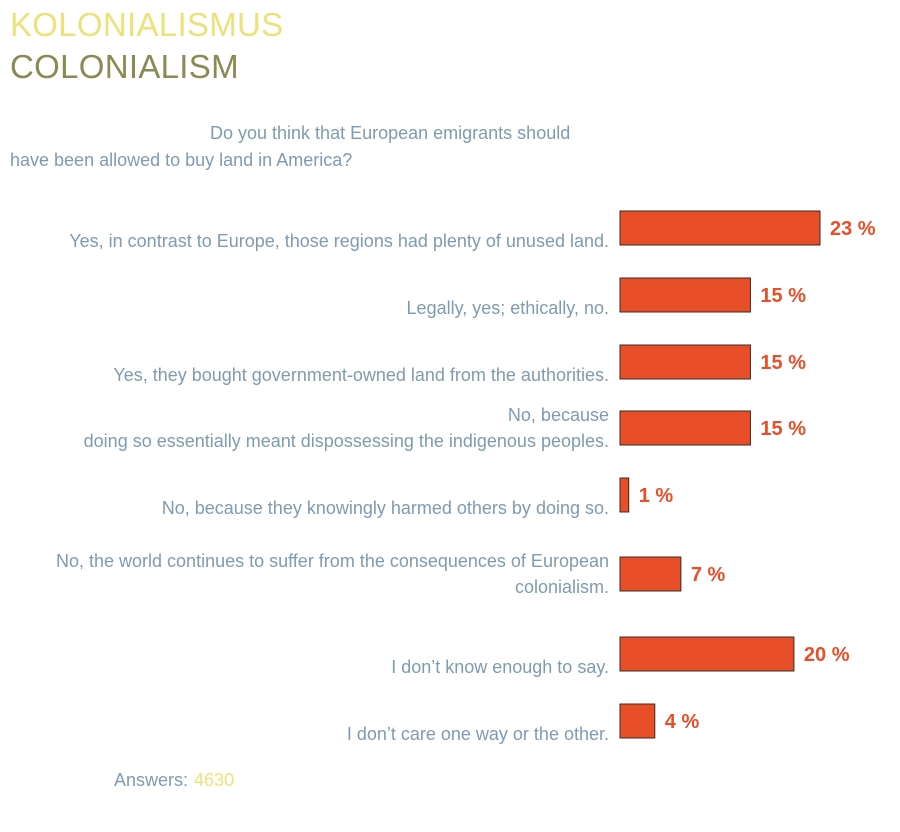 This screenshot has height=832, width=900. I want to click on value-label-5: 7 %, so click(708, 575).